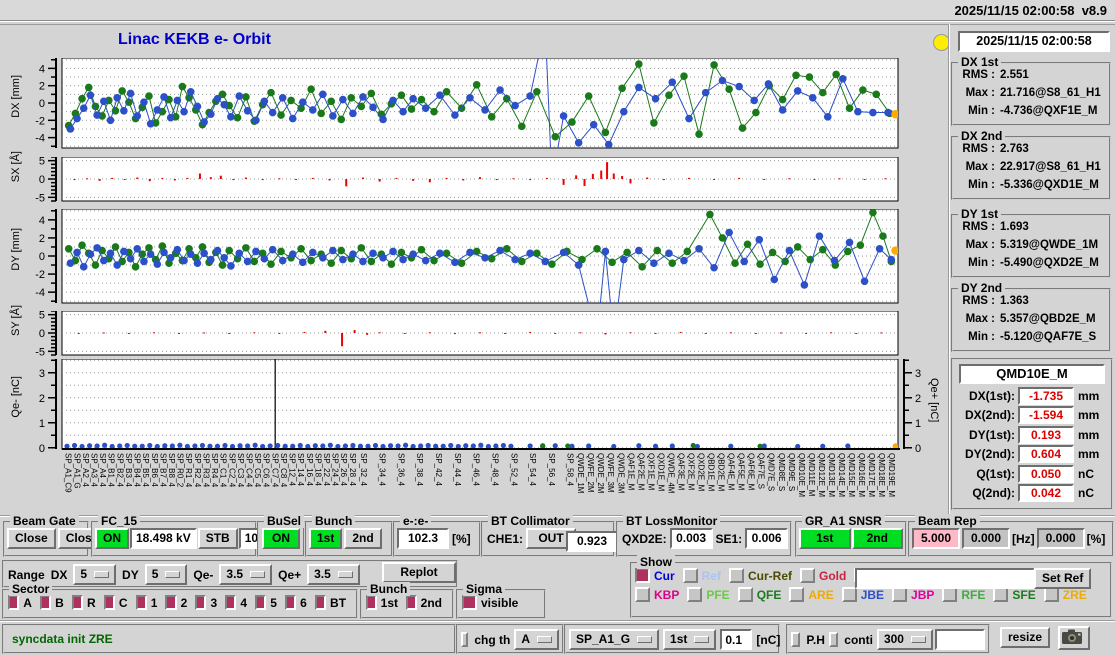 This screenshot has width=1115, height=656. Describe the element at coordinates (1031, 185) in the screenshot. I see `stat-row: Min : -5.336@QXD1E_M` at that location.